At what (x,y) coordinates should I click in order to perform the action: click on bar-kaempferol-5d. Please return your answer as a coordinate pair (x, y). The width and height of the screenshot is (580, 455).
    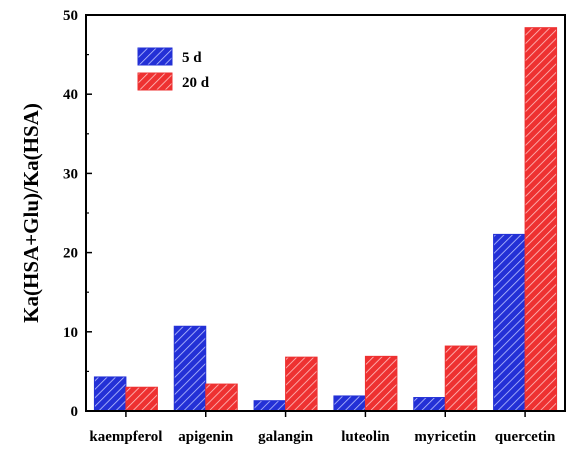
    Looking at the image, I should click on (110, 394).